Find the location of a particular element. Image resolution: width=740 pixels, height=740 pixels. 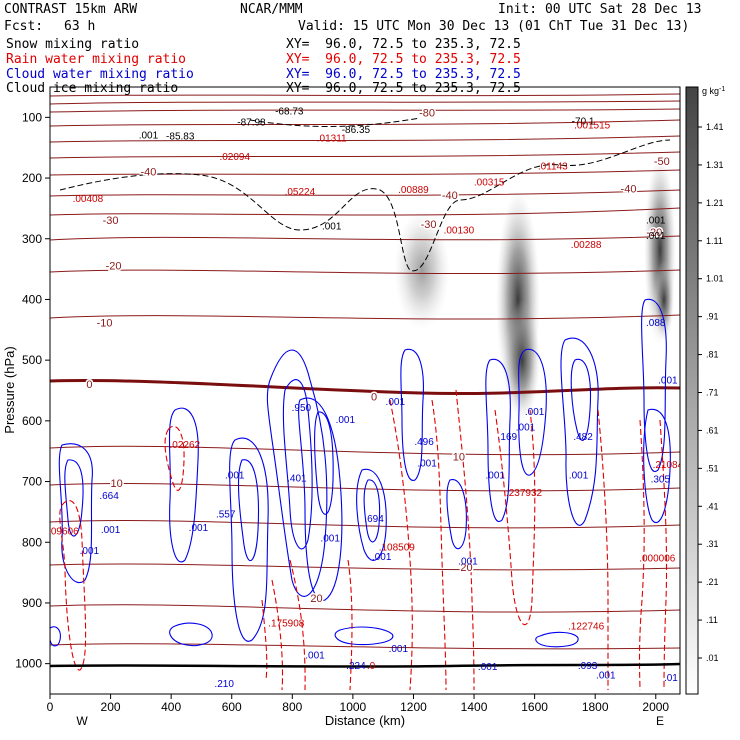

temperature-label: -80 is located at coordinates (427, 113).